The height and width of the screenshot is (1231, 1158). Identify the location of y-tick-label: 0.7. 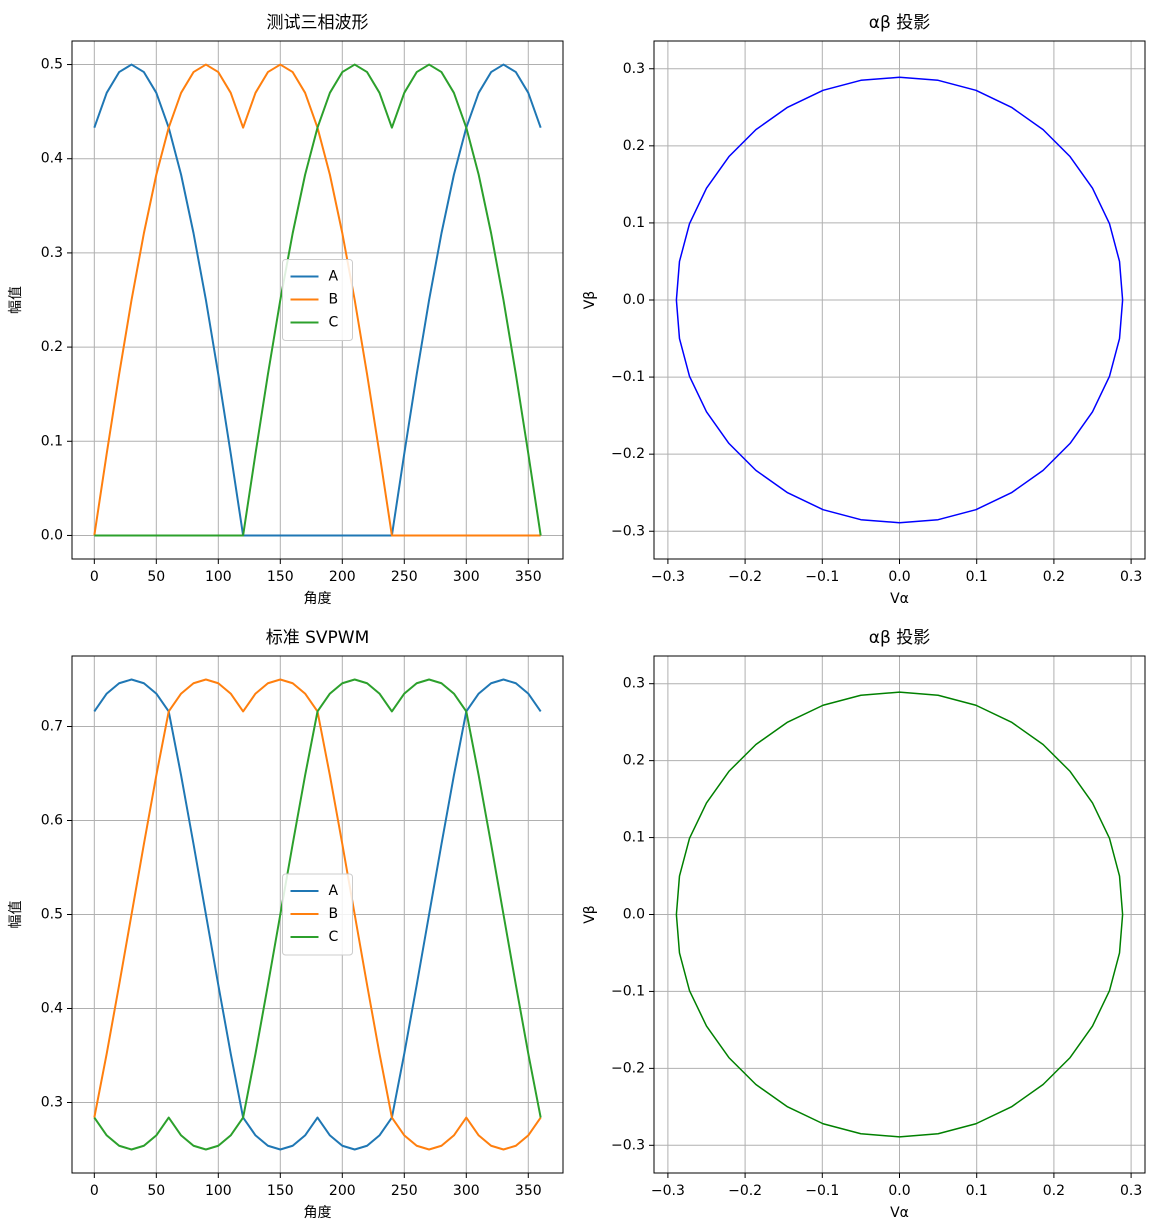
(52, 727).